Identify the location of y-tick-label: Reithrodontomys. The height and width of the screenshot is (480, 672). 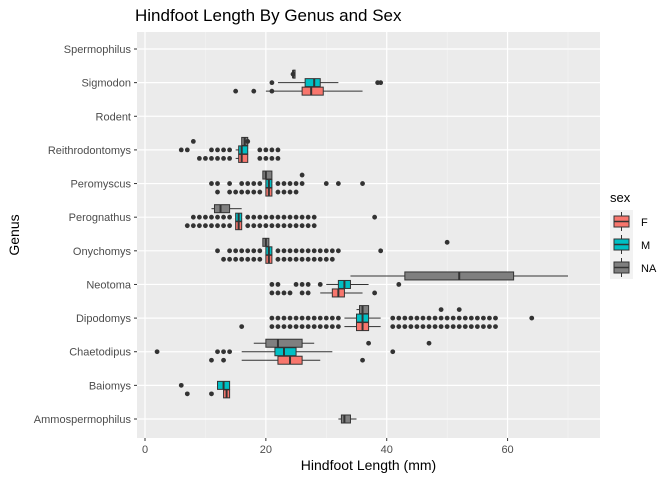
(90, 151).